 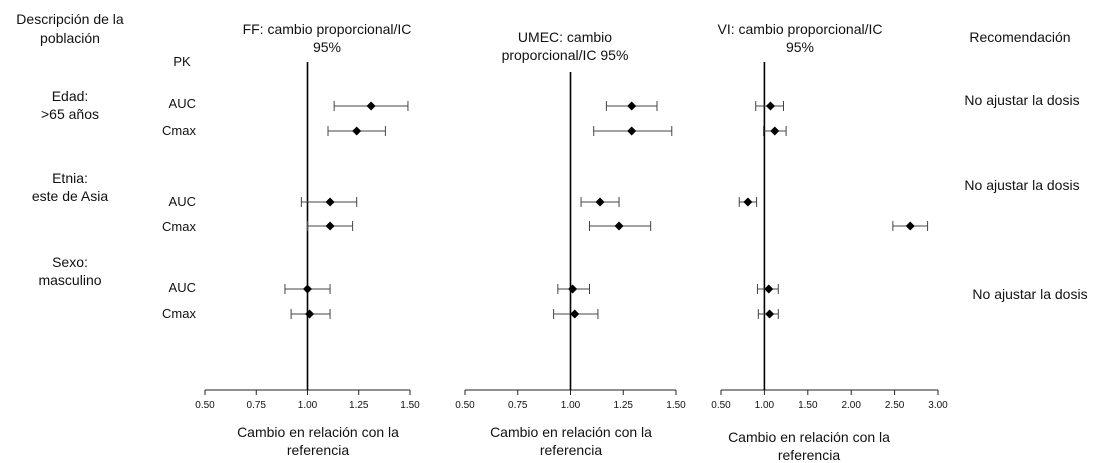 I want to click on umec-estimate-marker-age-cmax, so click(x=632, y=131).